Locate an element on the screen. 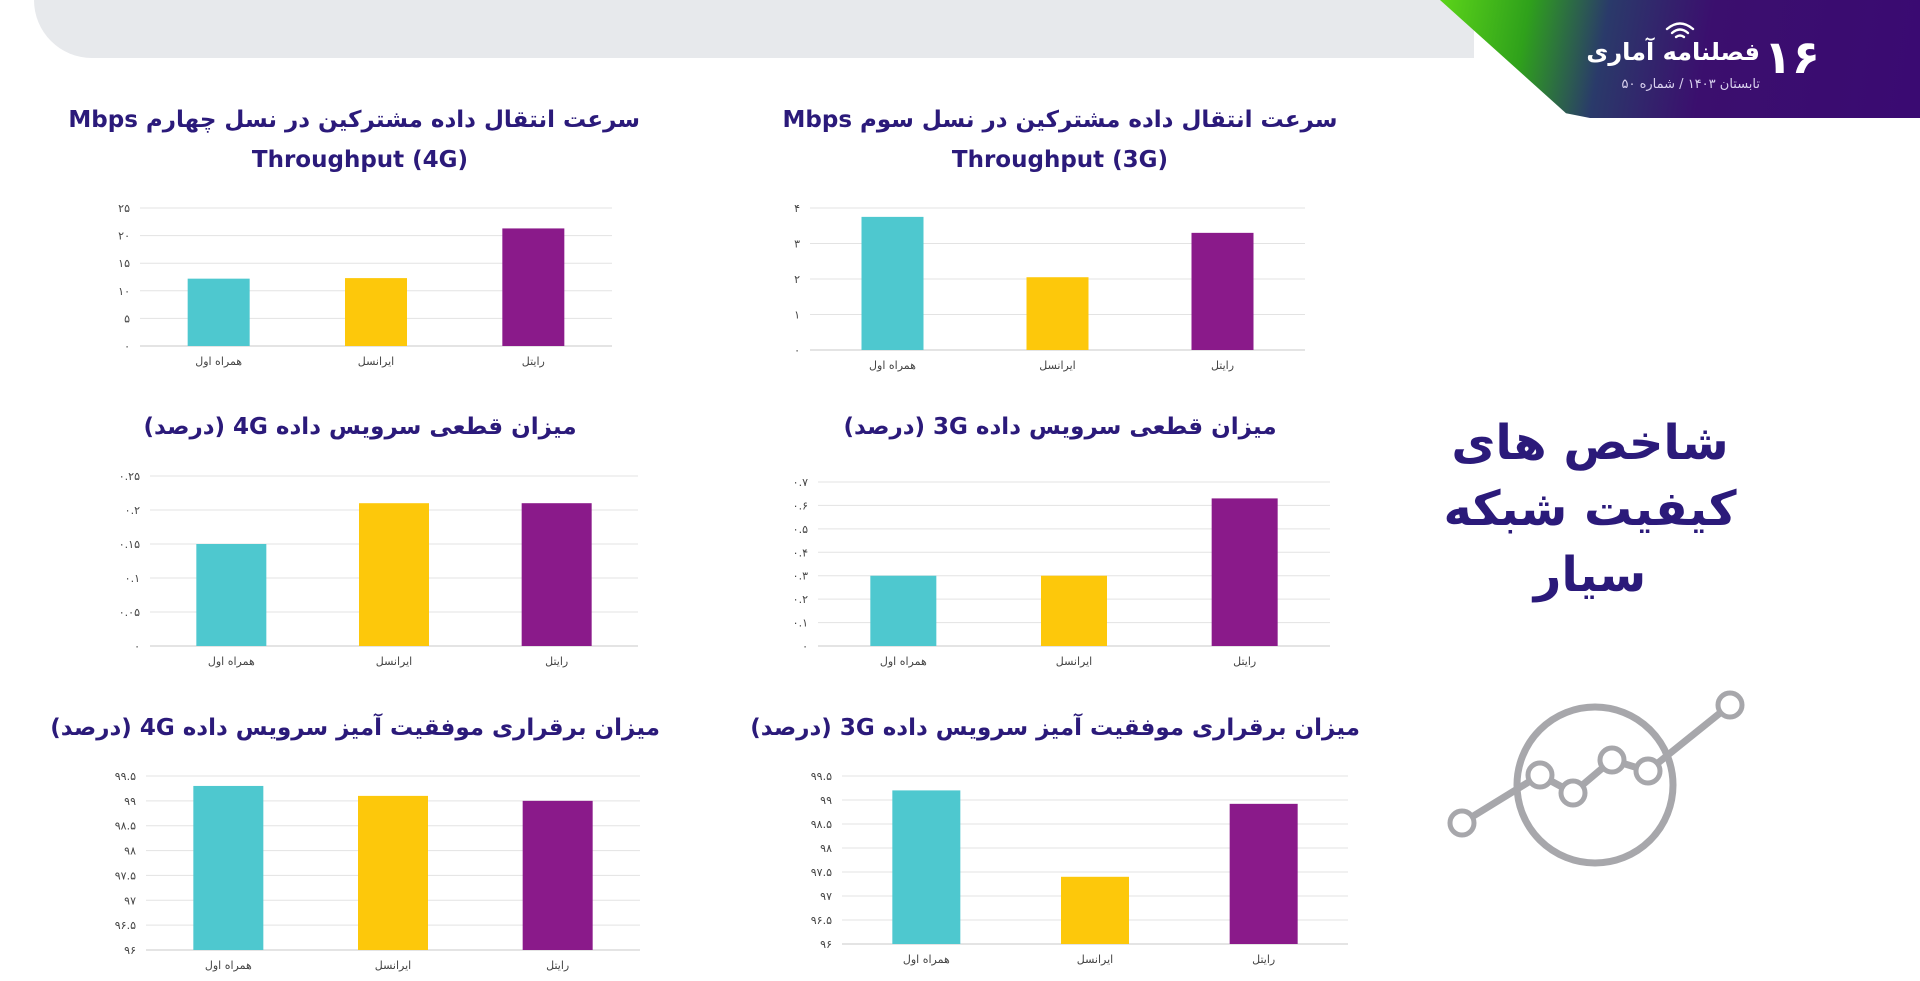  y-tick-label: ۱ is located at coordinates (797, 315).